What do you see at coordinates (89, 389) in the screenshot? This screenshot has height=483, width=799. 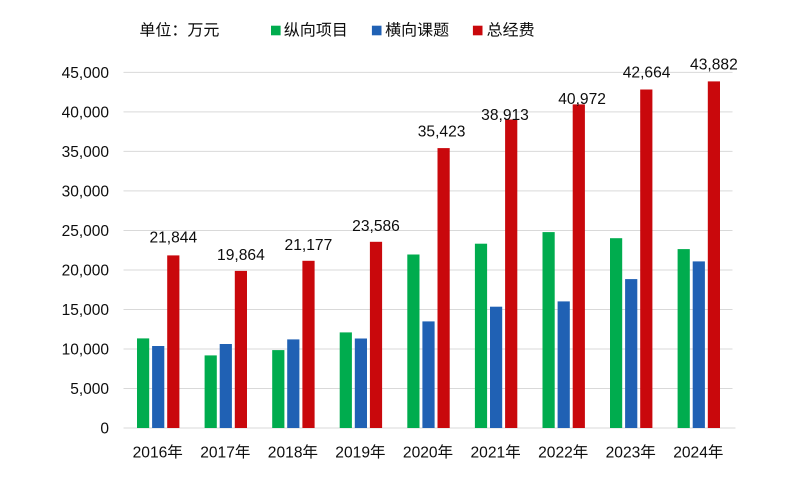 I see `svg-text: 5,000` at bounding box center [89, 389].